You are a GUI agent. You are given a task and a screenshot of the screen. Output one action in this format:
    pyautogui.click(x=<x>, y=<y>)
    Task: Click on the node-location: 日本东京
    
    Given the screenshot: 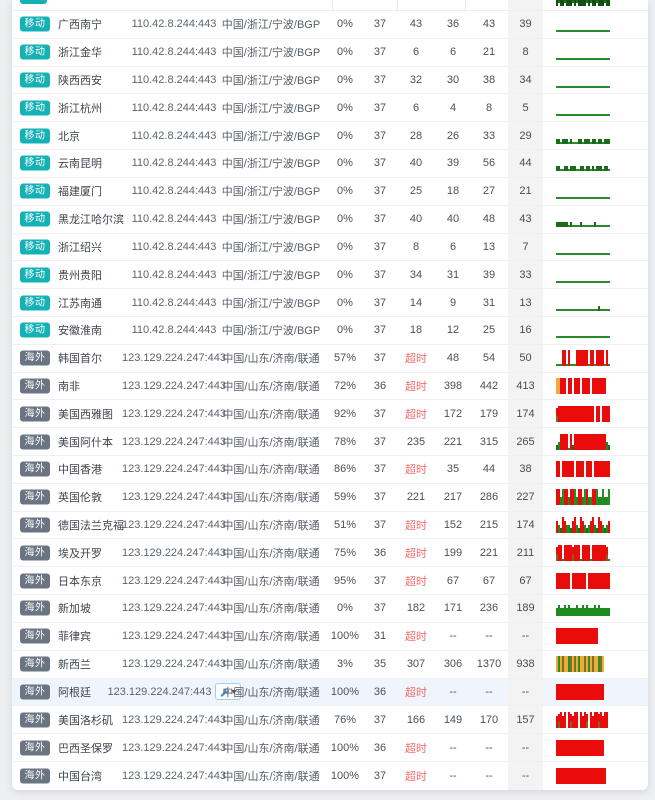 What is the action you would take?
    pyautogui.click(x=80, y=581)
    